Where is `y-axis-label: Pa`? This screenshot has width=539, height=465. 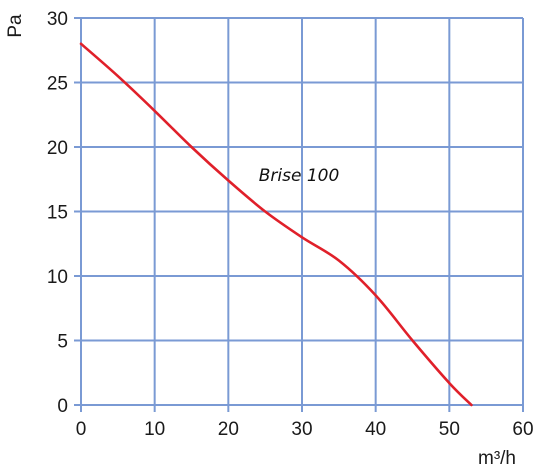
y-axis-label: Pa is located at coordinates (15, 26).